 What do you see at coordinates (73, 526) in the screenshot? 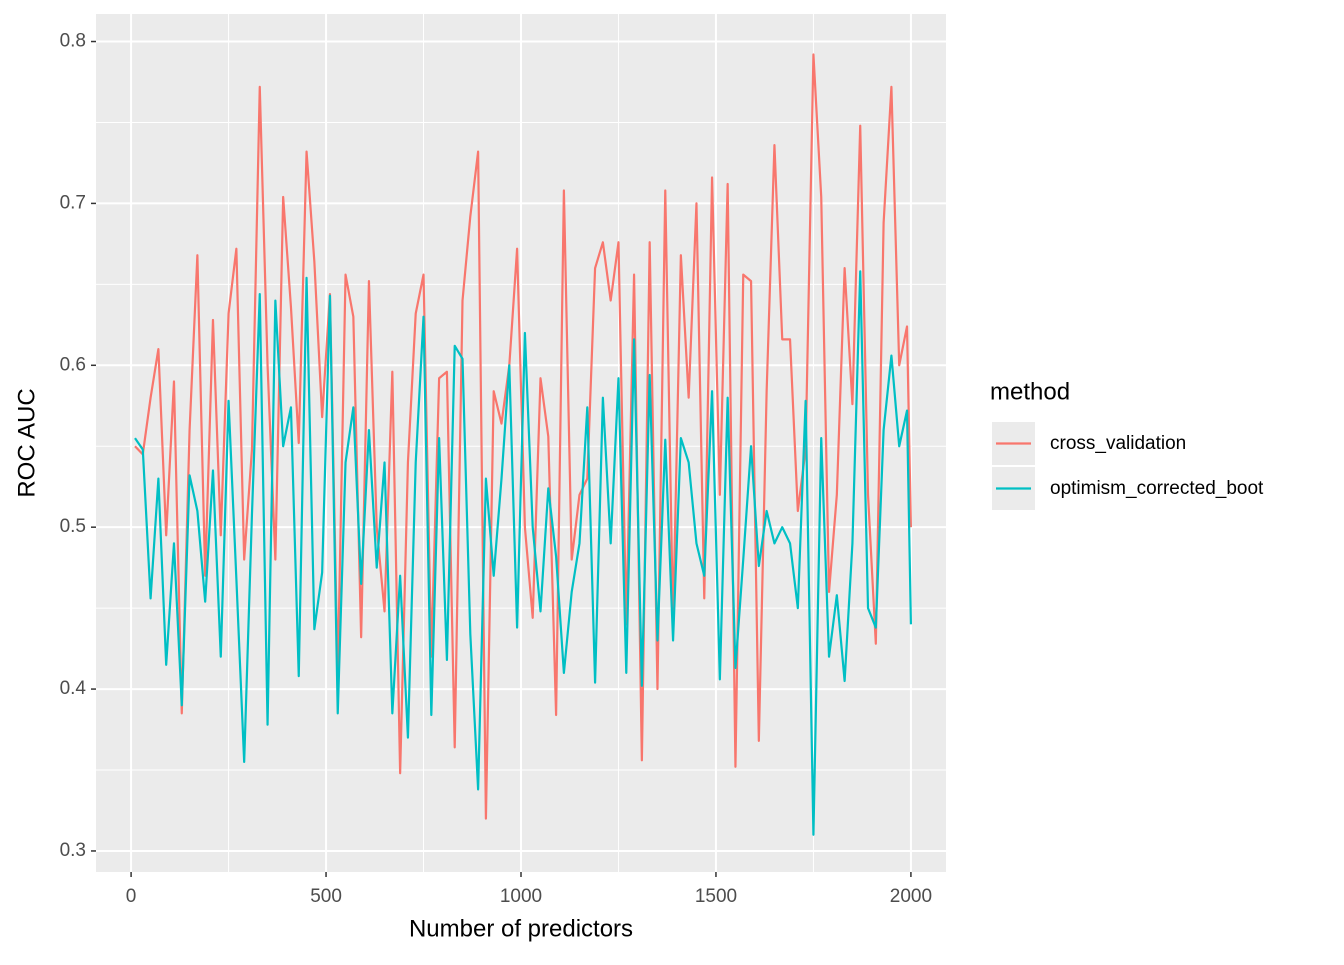
I see `y-tick-label: 0.5` at bounding box center [73, 526].